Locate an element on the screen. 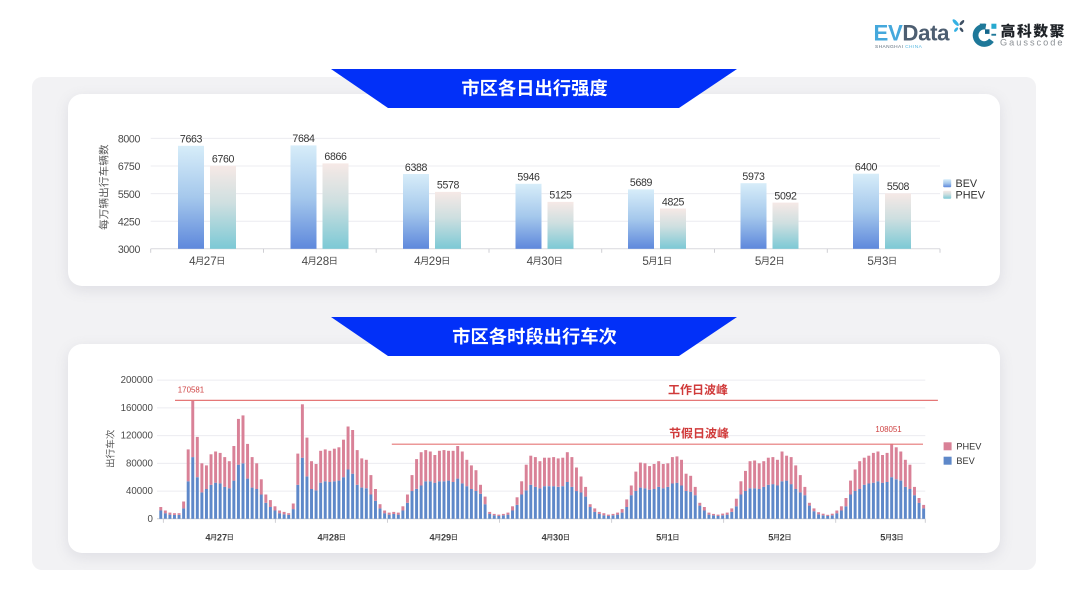  svg-text: 7663 is located at coordinates (191, 140).